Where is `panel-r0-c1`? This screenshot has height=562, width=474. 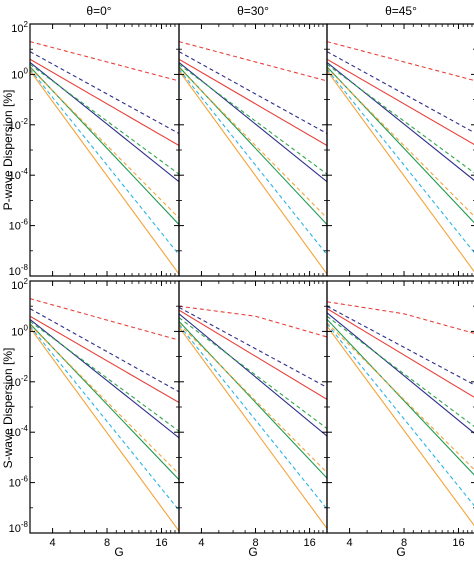 panel-r0-c1 is located at coordinates (253, 150).